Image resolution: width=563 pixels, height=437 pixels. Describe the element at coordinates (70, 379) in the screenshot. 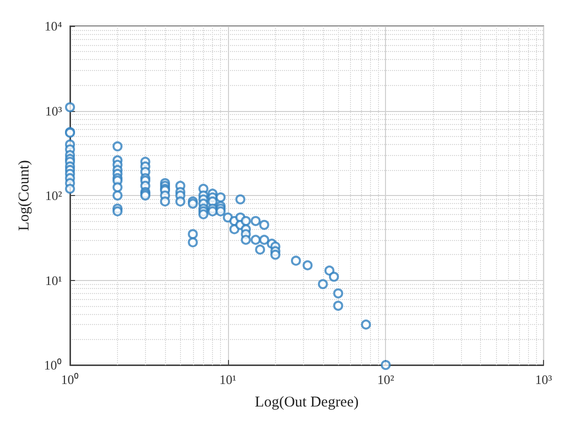

I see `x-tick-label: 10⁰` at that location.